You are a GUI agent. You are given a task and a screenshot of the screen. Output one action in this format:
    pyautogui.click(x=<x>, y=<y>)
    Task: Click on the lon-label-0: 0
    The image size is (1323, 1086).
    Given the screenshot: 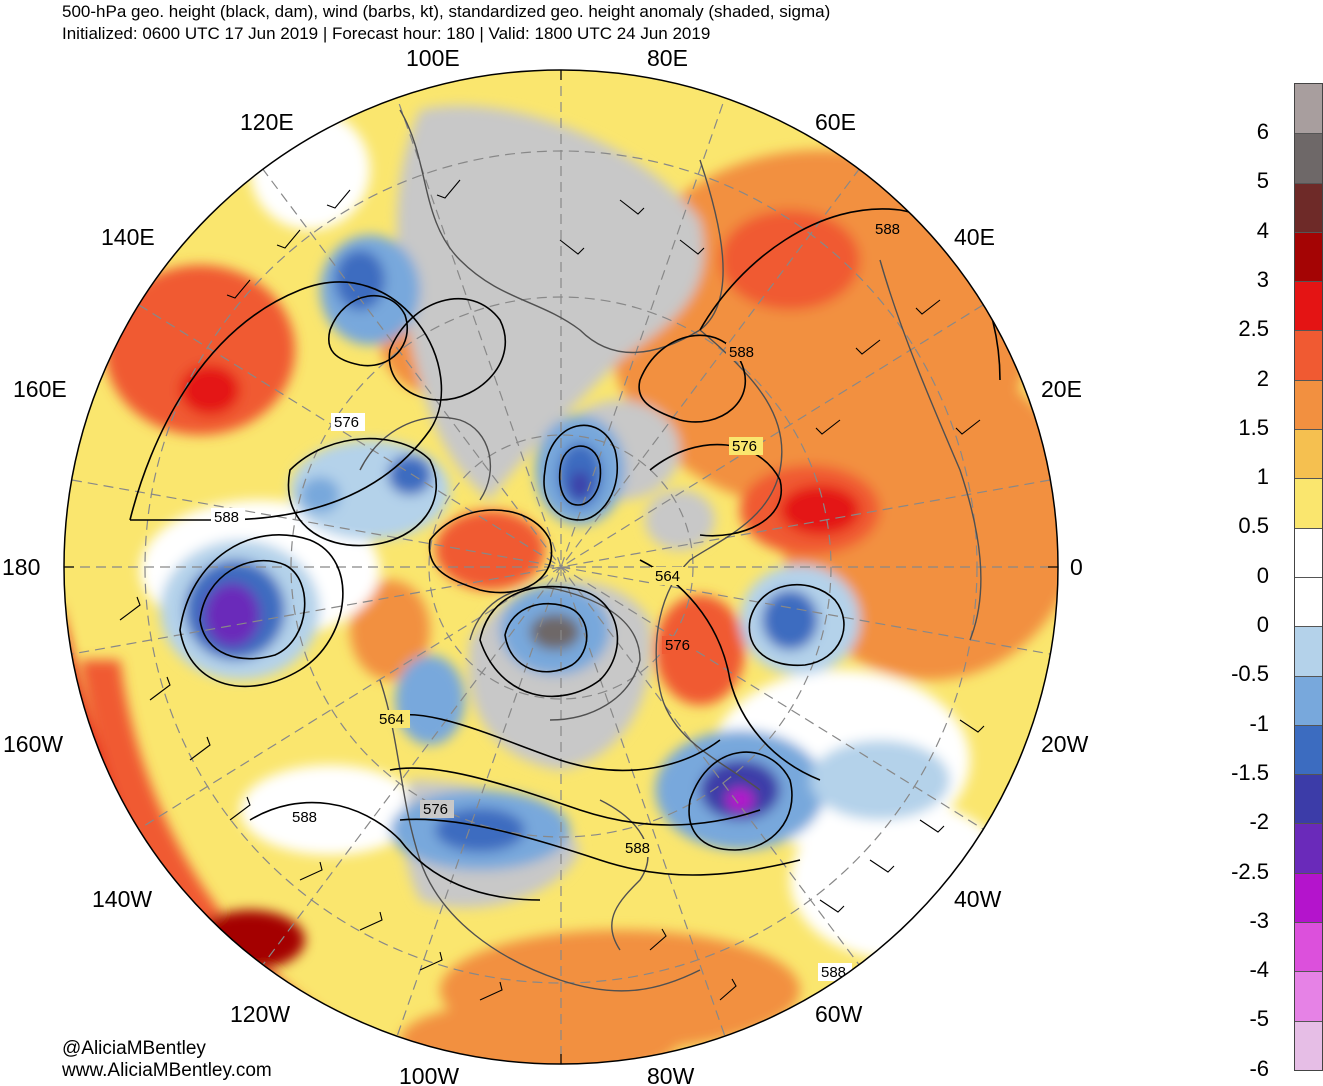 What is the action you would take?
    pyautogui.click(x=1076, y=567)
    